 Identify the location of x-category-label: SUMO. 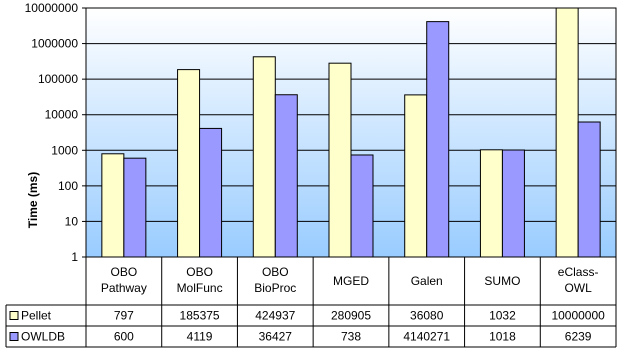
(502, 281).